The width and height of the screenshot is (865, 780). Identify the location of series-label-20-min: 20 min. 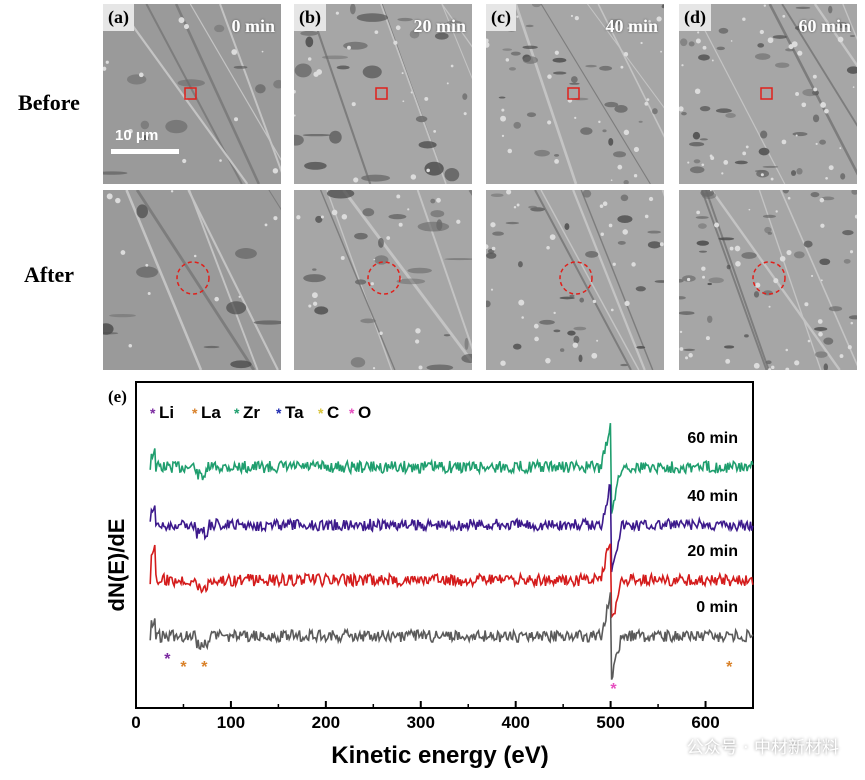
(712, 551).